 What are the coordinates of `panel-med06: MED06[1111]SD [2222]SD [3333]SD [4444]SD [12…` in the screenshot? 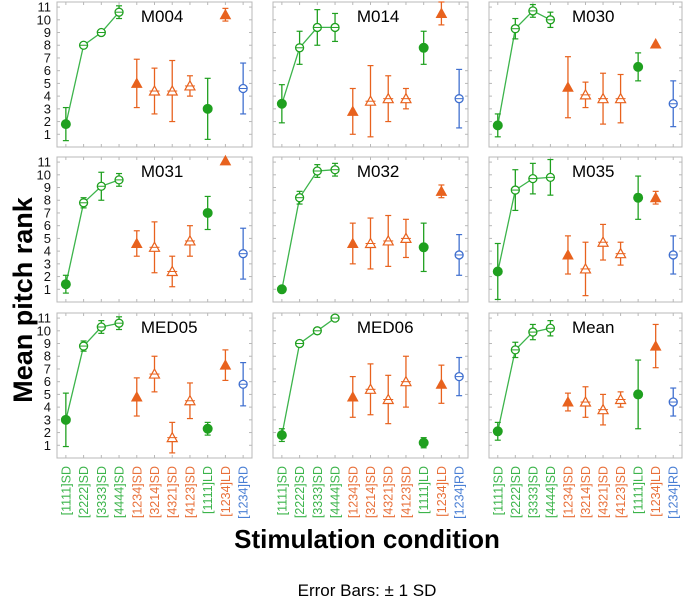 It's located at (370, 415).